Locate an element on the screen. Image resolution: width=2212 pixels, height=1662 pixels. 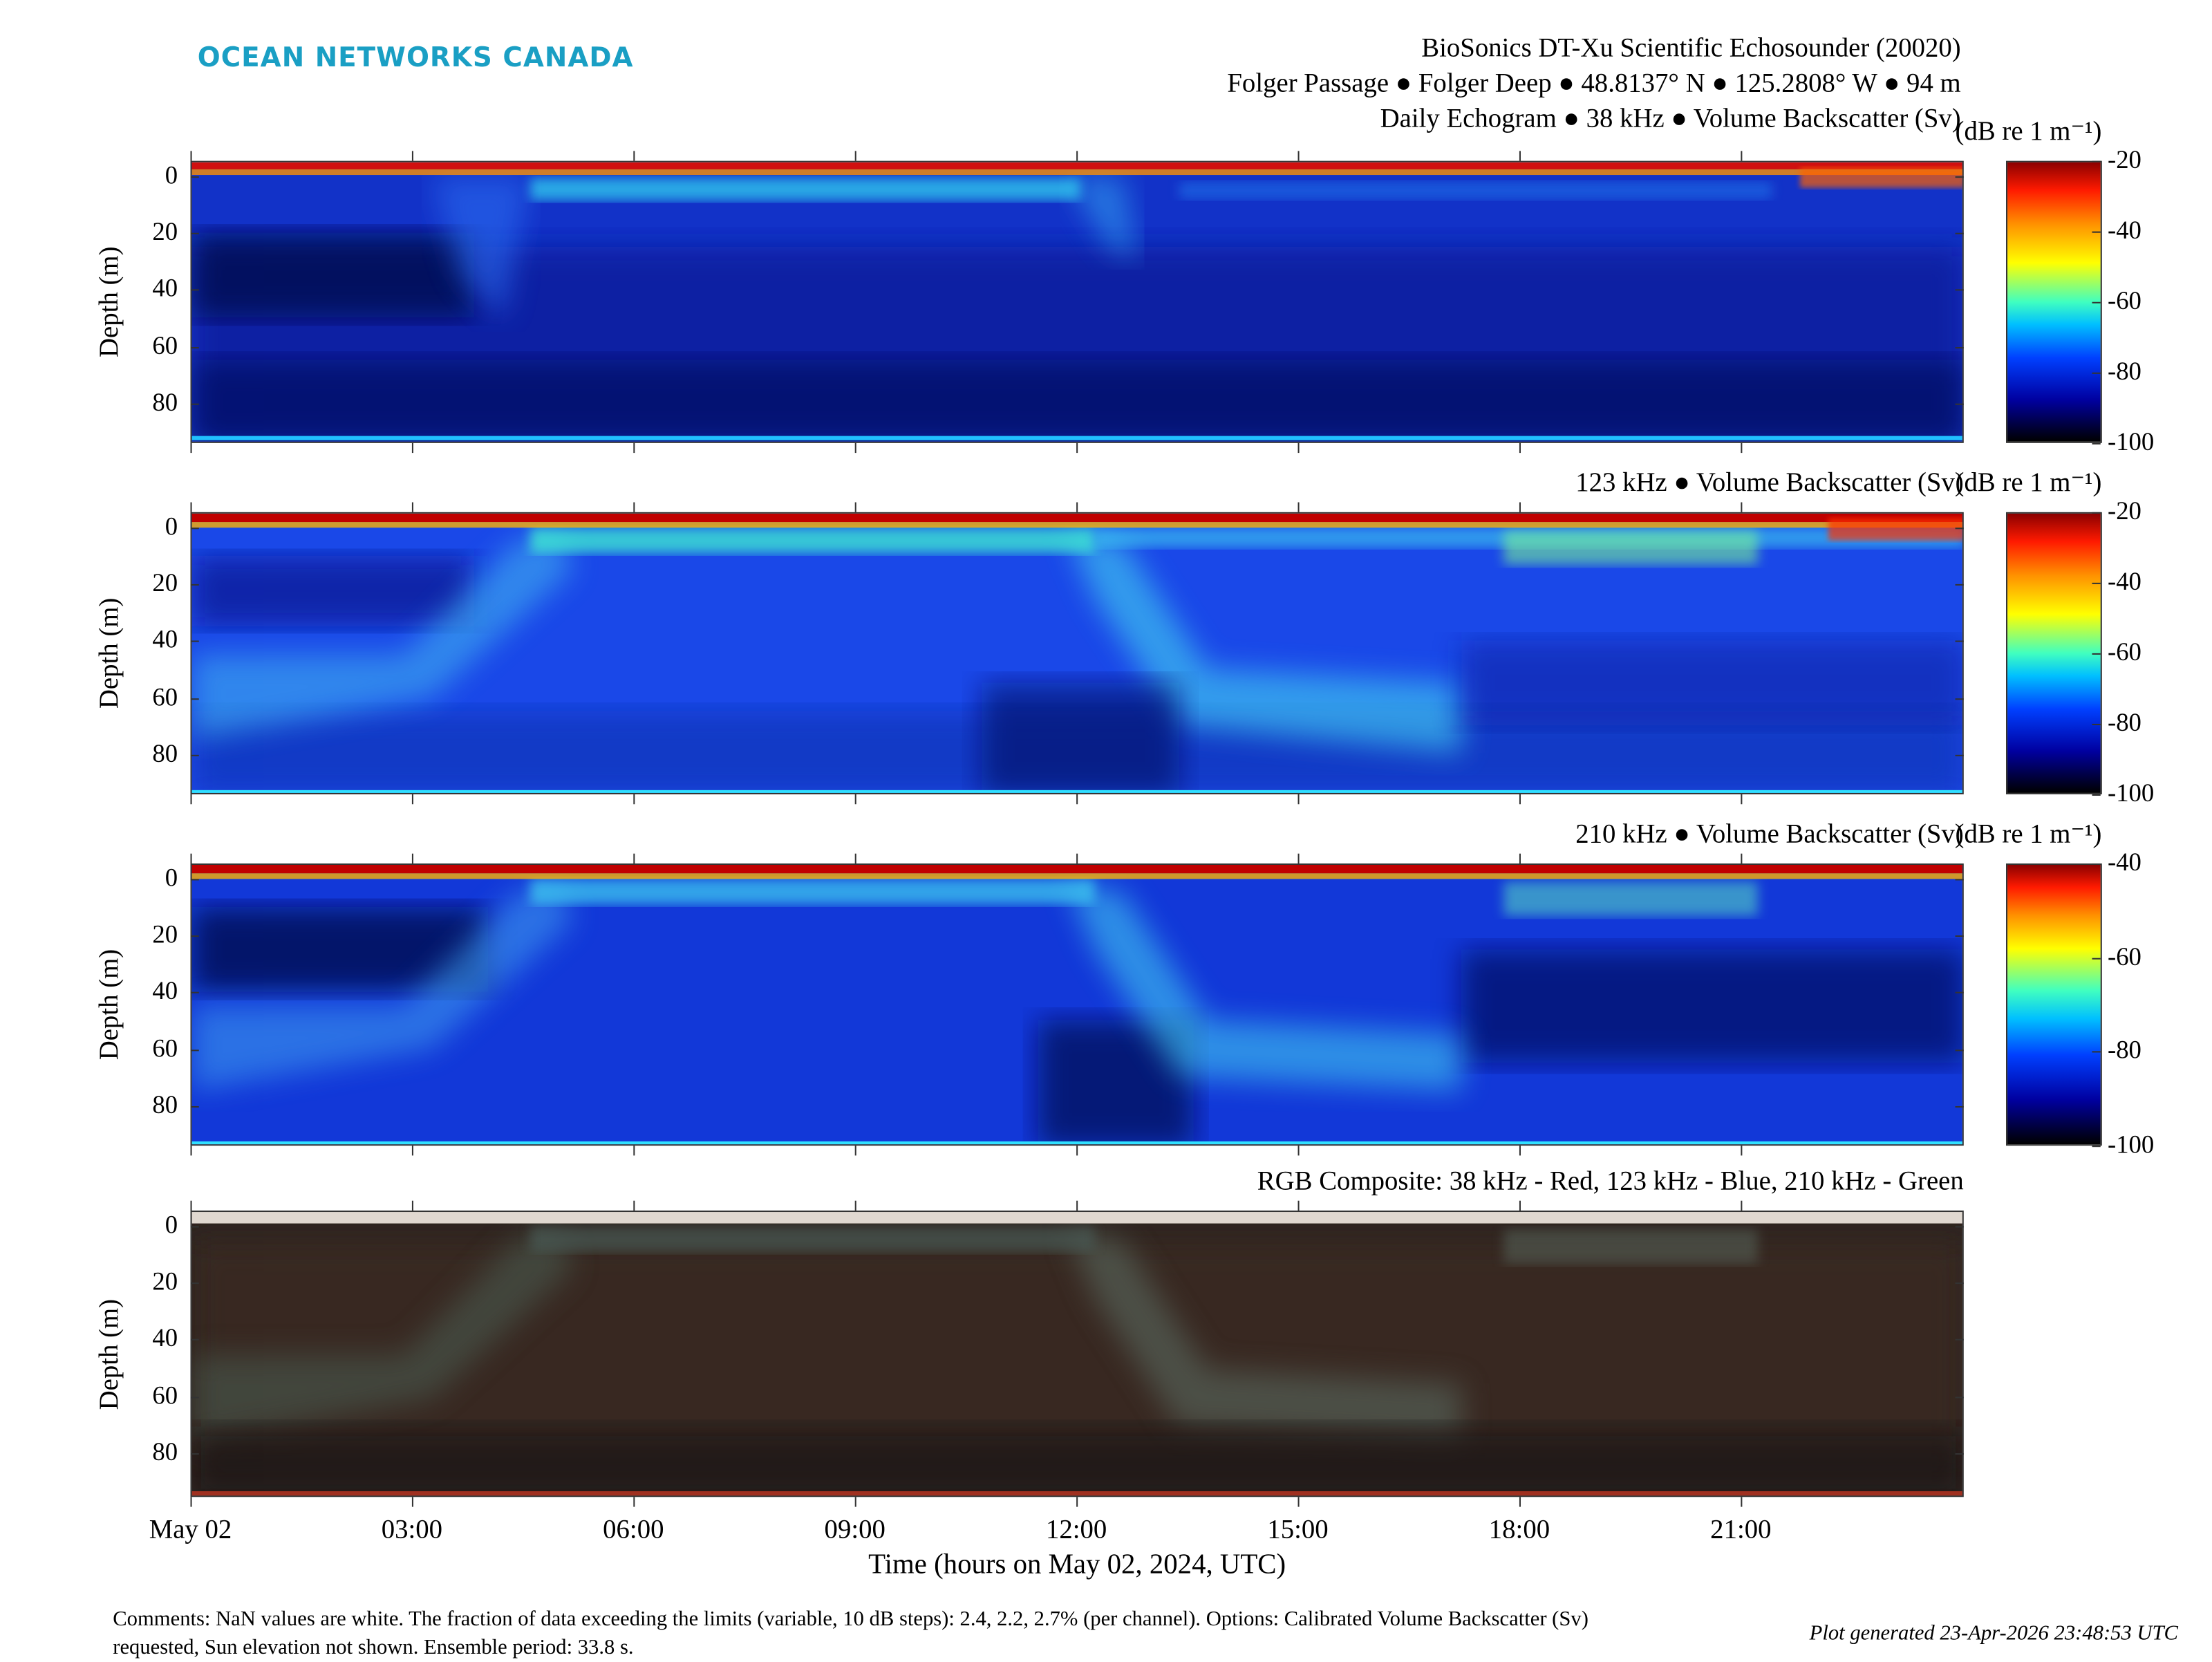
ocean-networks-canada-logo: OCEAN NETWORKS CANADA is located at coordinates (415, 58).